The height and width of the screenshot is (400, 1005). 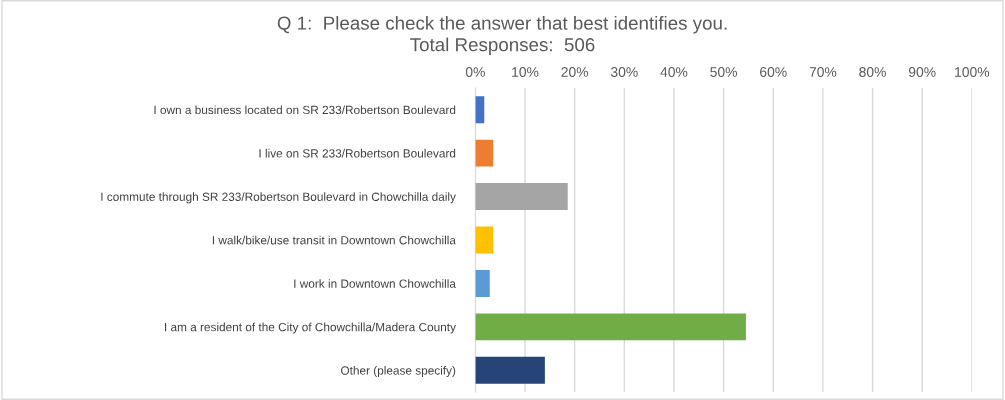 What do you see at coordinates (305, 110) in the screenshot?
I see `y-tick-label: I own a business located on SR 233/Robertson Boulevard` at bounding box center [305, 110].